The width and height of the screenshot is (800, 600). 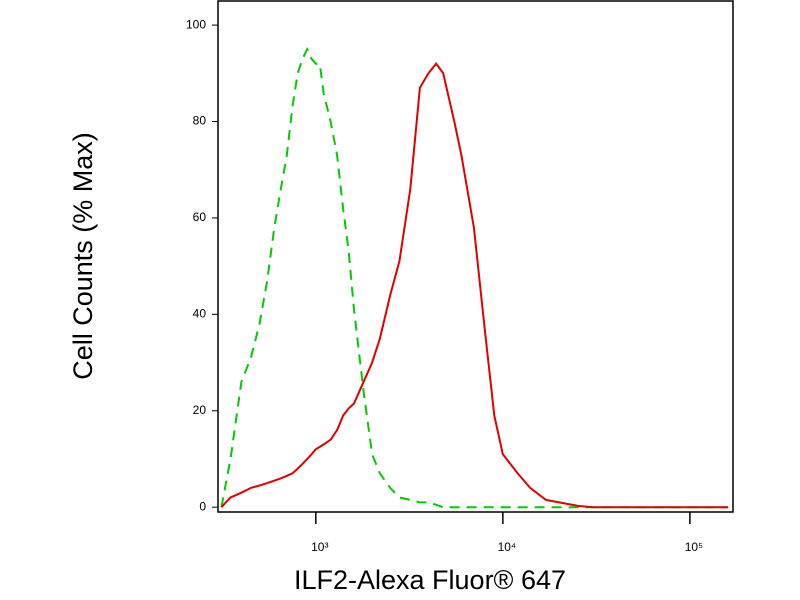 What do you see at coordinates (200, 314) in the screenshot?
I see `y-tick-label: 40` at bounding box center [200, 314].